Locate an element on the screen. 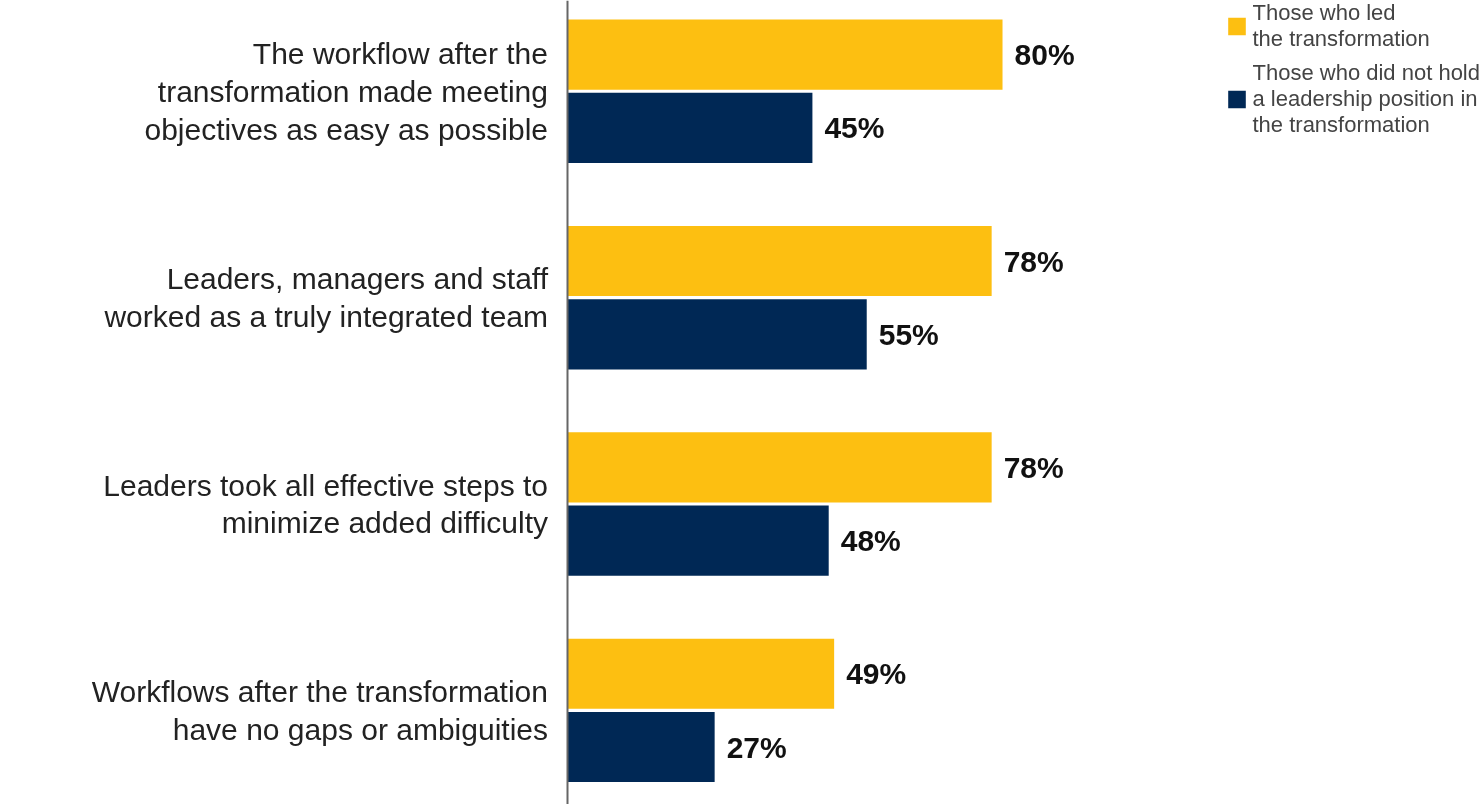 This screenshot has height=804, width=1480. data-label: 27% is located at coordinates (756, 747).